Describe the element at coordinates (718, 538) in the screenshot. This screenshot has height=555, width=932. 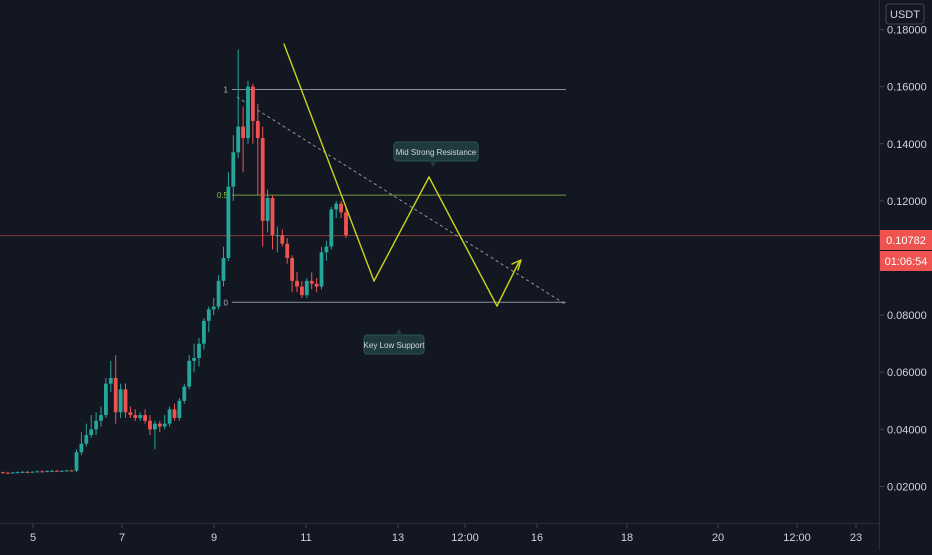
I see `time-tick-label: 20` at that location.